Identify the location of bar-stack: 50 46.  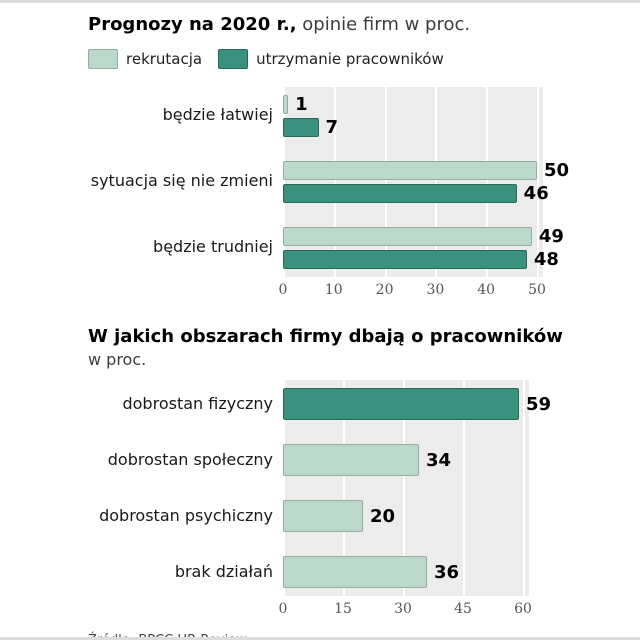
(426, 181).